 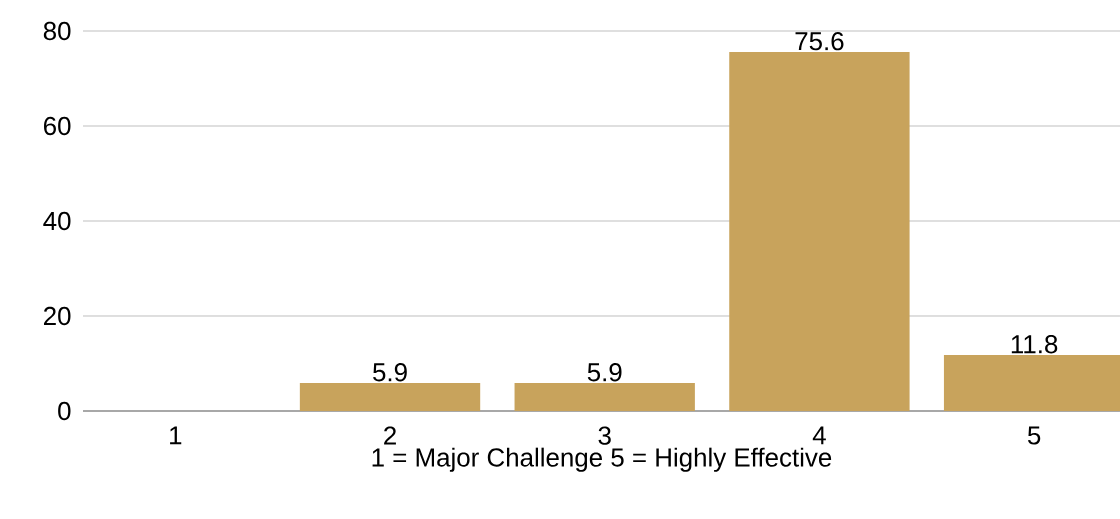 I want to click on x-tick-label: 3, so click(x=604, y=435).